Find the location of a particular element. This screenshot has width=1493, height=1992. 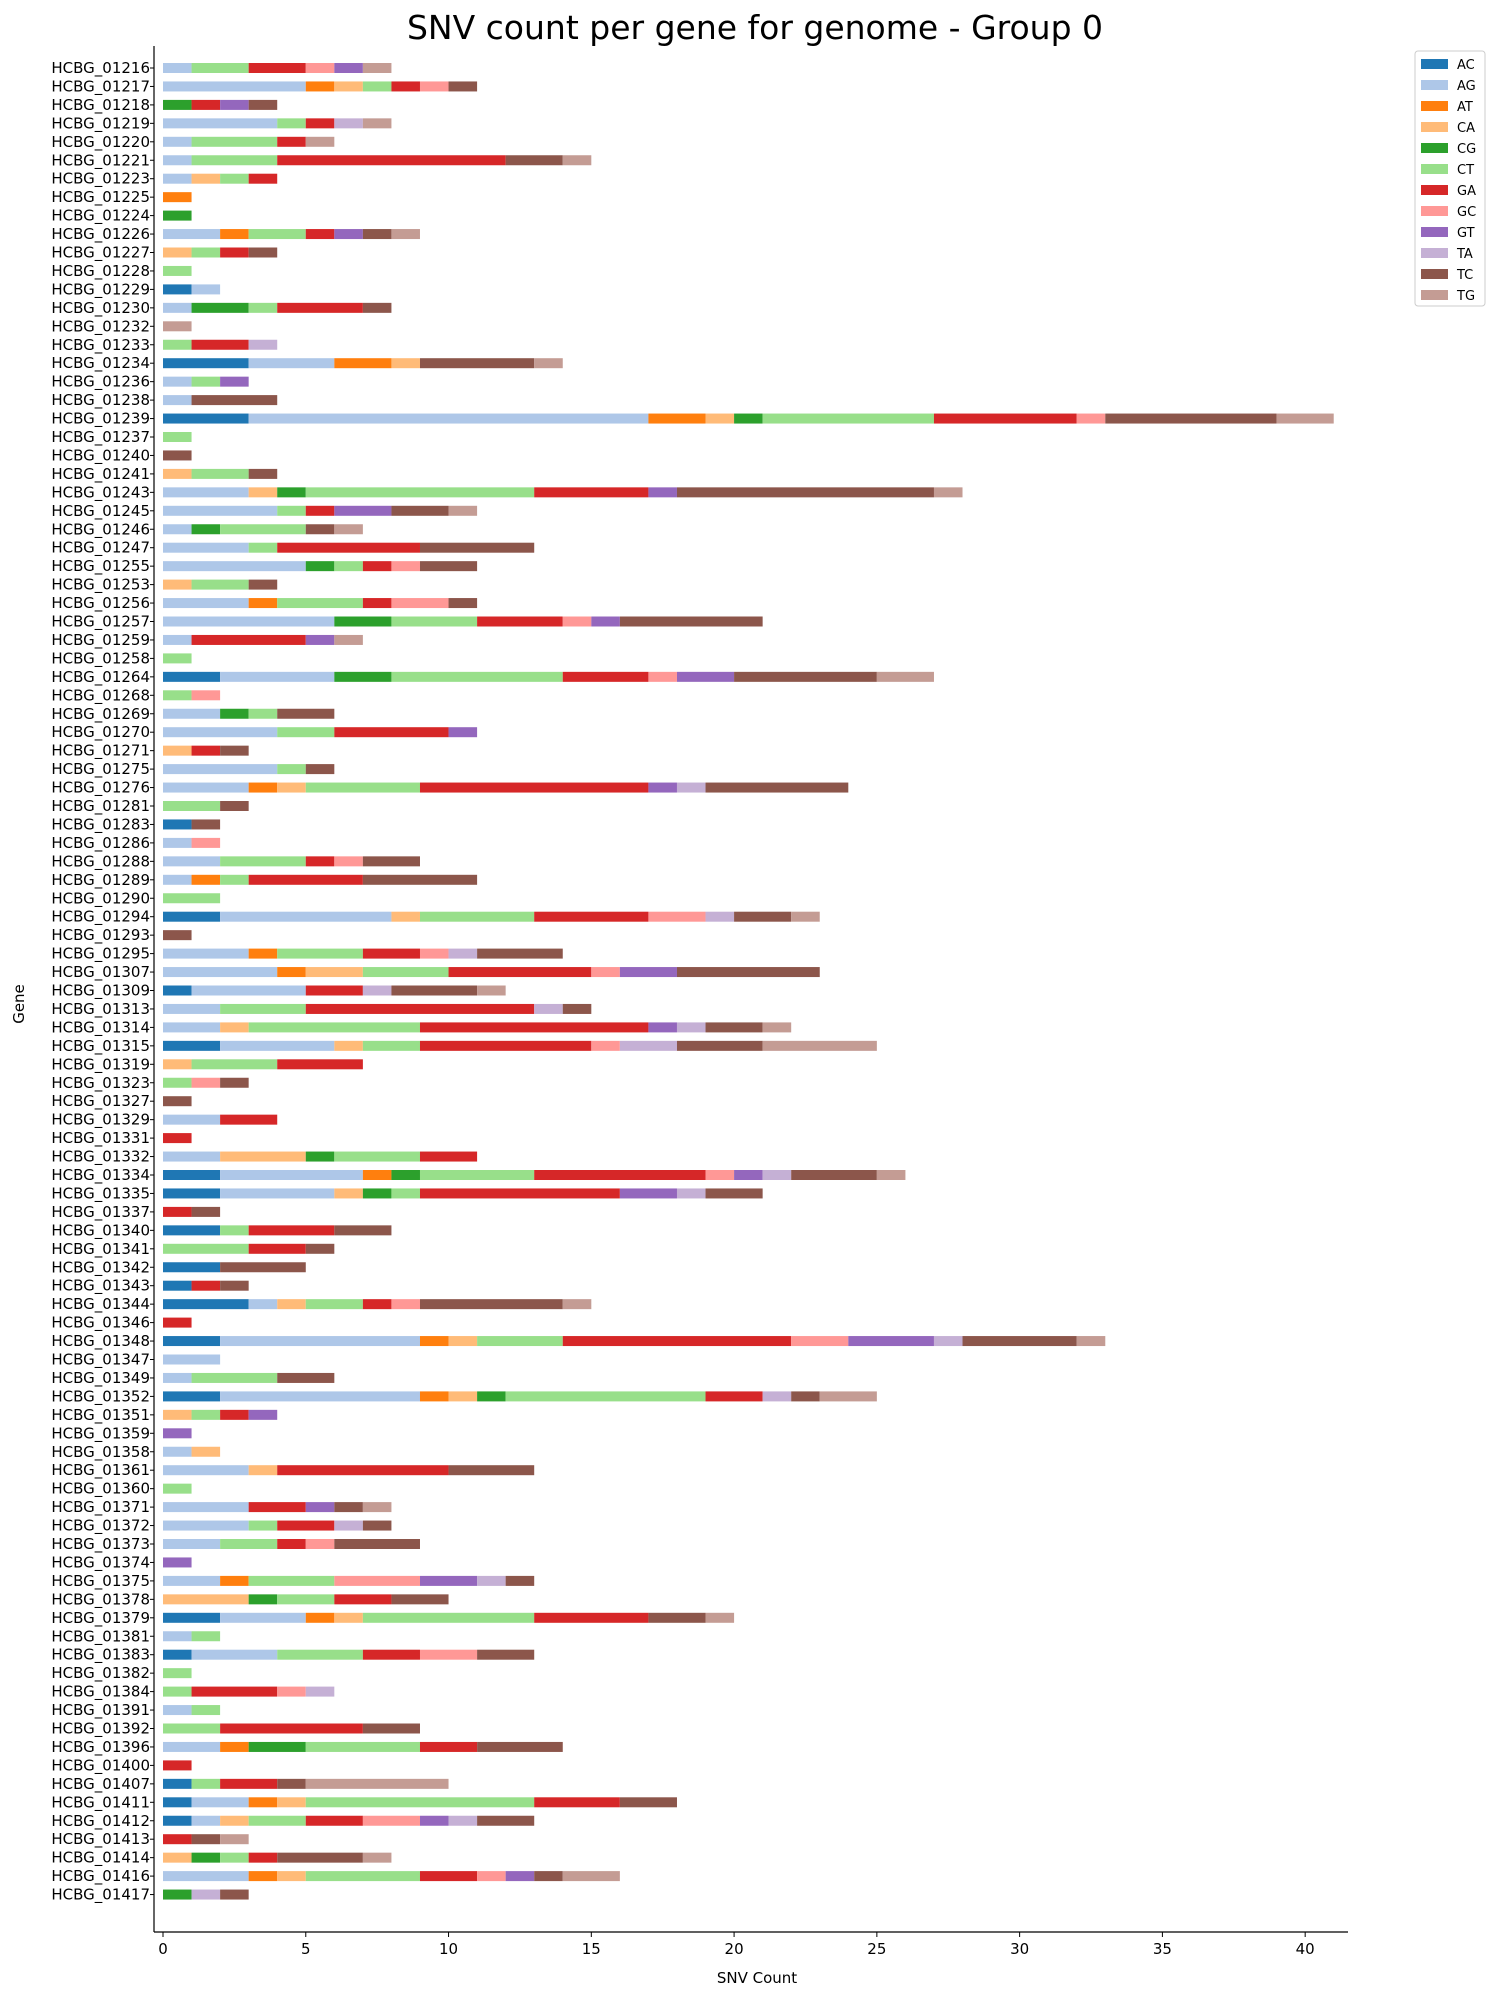

legend-swatch-tc is located at coordinates (1434, 274).